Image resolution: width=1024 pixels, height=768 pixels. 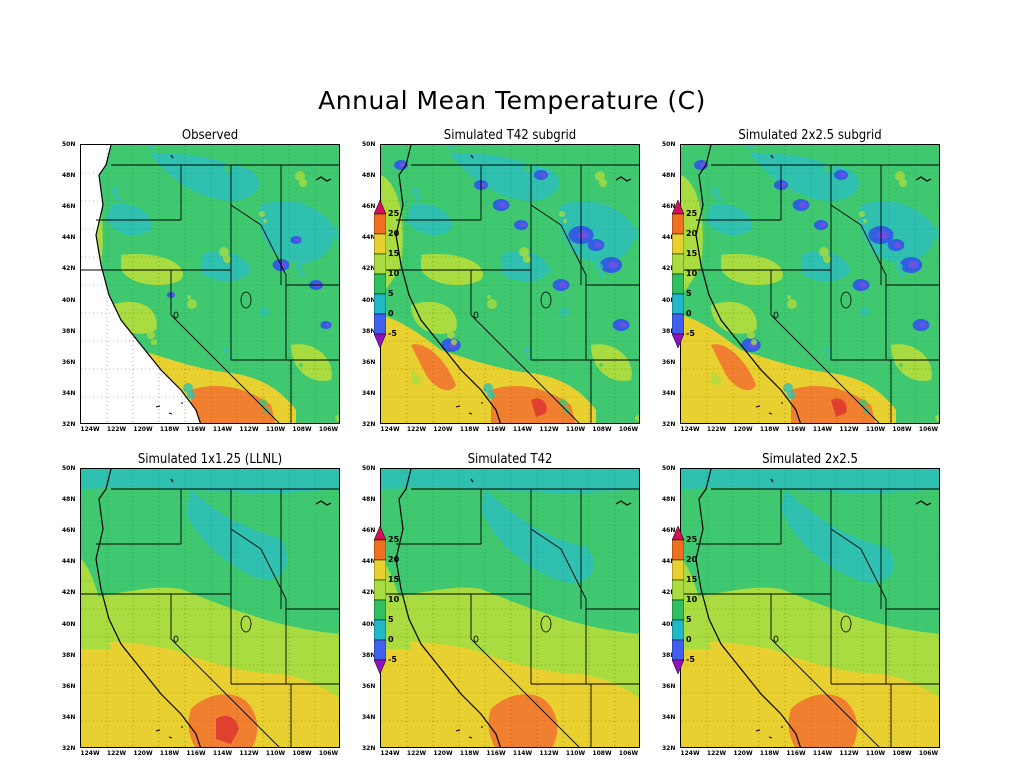 I want to click on colorbar-svg, so click(x=380, y=600).